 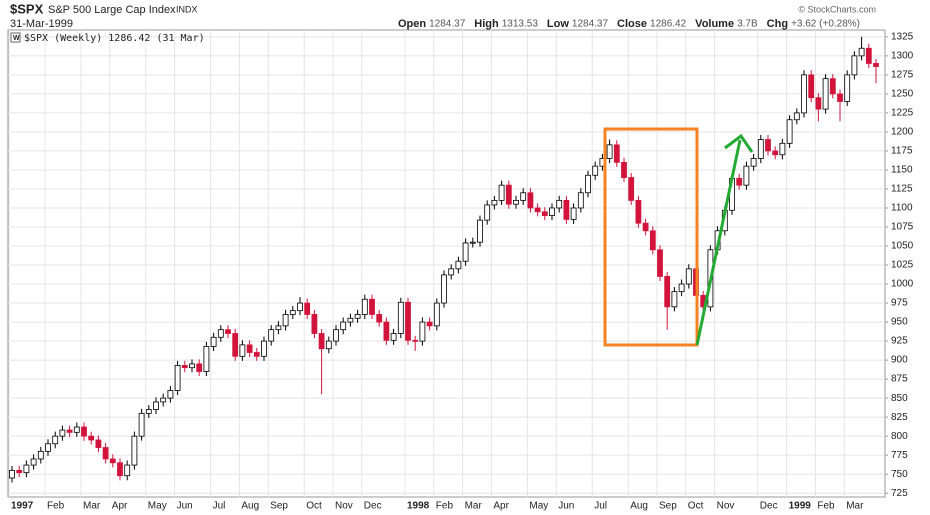 I want to click on x-tick-label: Nov, so click(x=726, y=506).